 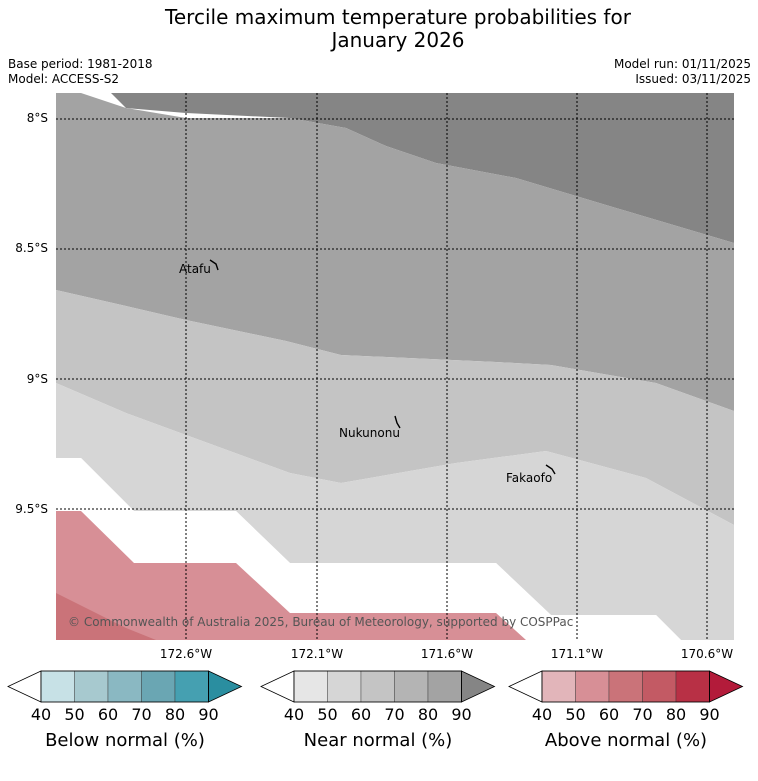 What do you see at coordinates (461, 714) in the screenshot?
I see `colorbar-near-normal-tick-90: 90` at bounding box center [461, 714].